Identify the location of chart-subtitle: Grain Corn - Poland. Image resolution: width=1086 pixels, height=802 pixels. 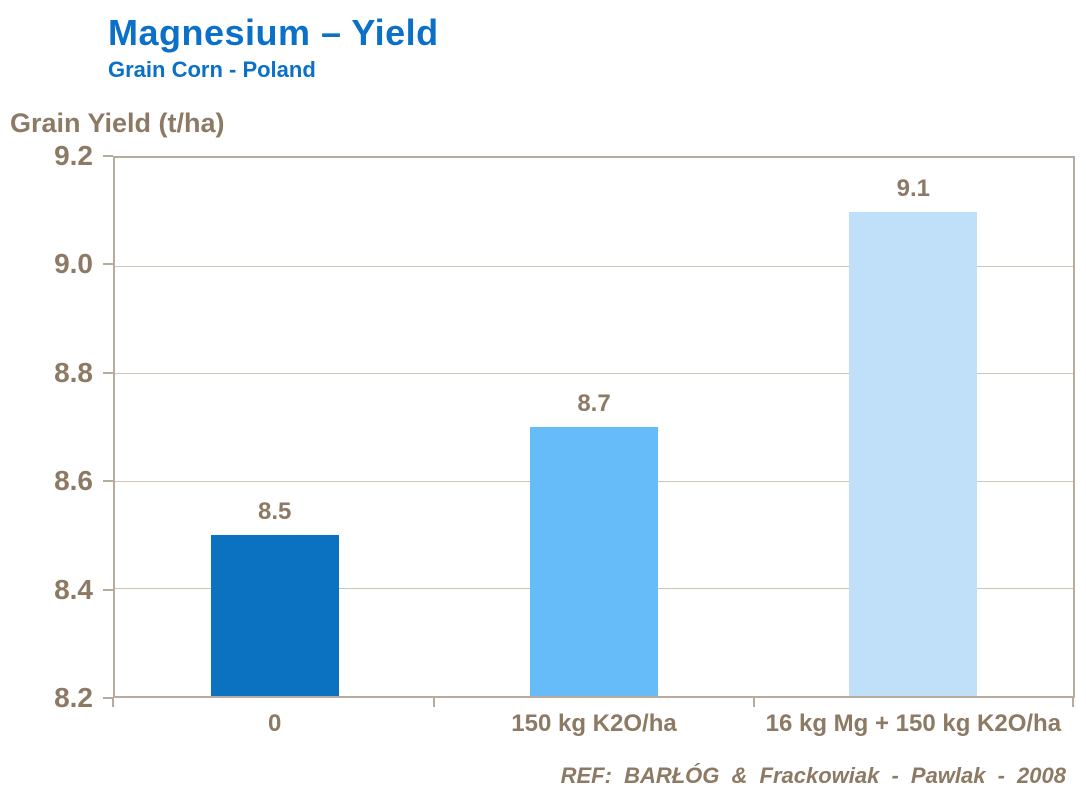
(212, 69).